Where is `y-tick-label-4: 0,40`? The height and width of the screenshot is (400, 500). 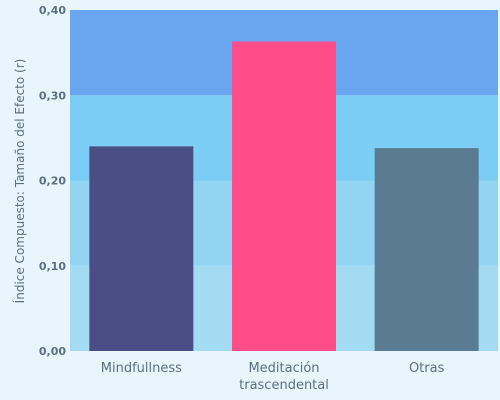
y-tick-label-4: 0,40 is located at coordinates (52, 10).